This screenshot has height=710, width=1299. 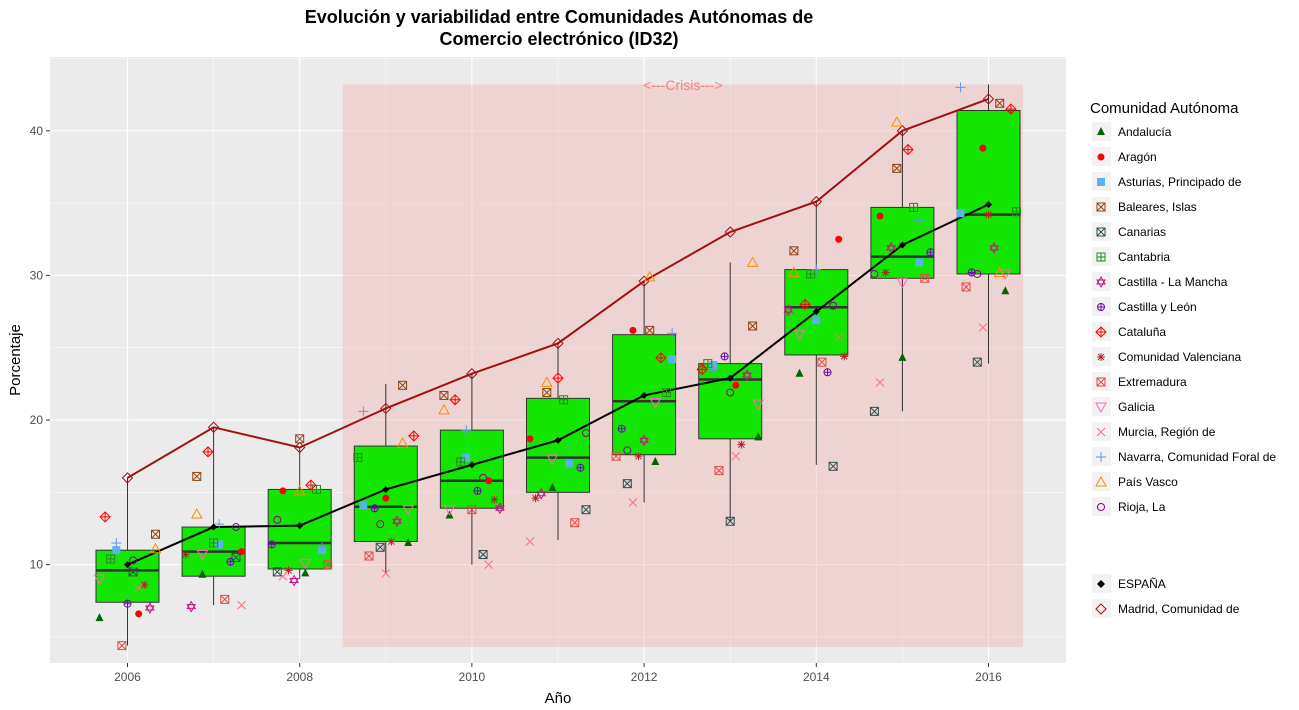 What do you see at coordinates (558, 445) in the screenshot?
I see `box-2011` at bounding box center [558, 445].